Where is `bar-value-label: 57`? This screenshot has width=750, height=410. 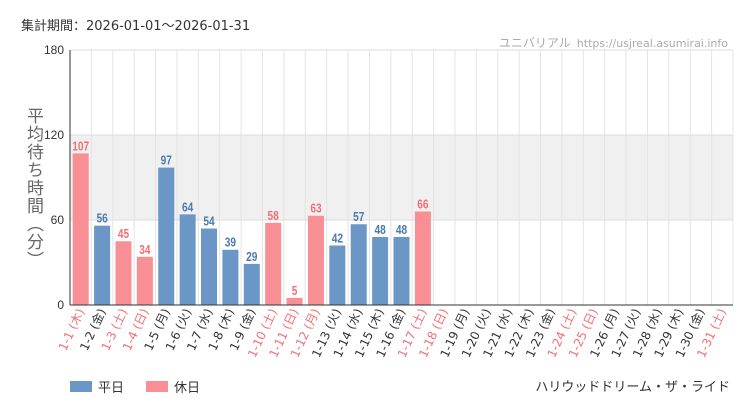
bar-value-label: 57 is located at coordinates (358, 217).